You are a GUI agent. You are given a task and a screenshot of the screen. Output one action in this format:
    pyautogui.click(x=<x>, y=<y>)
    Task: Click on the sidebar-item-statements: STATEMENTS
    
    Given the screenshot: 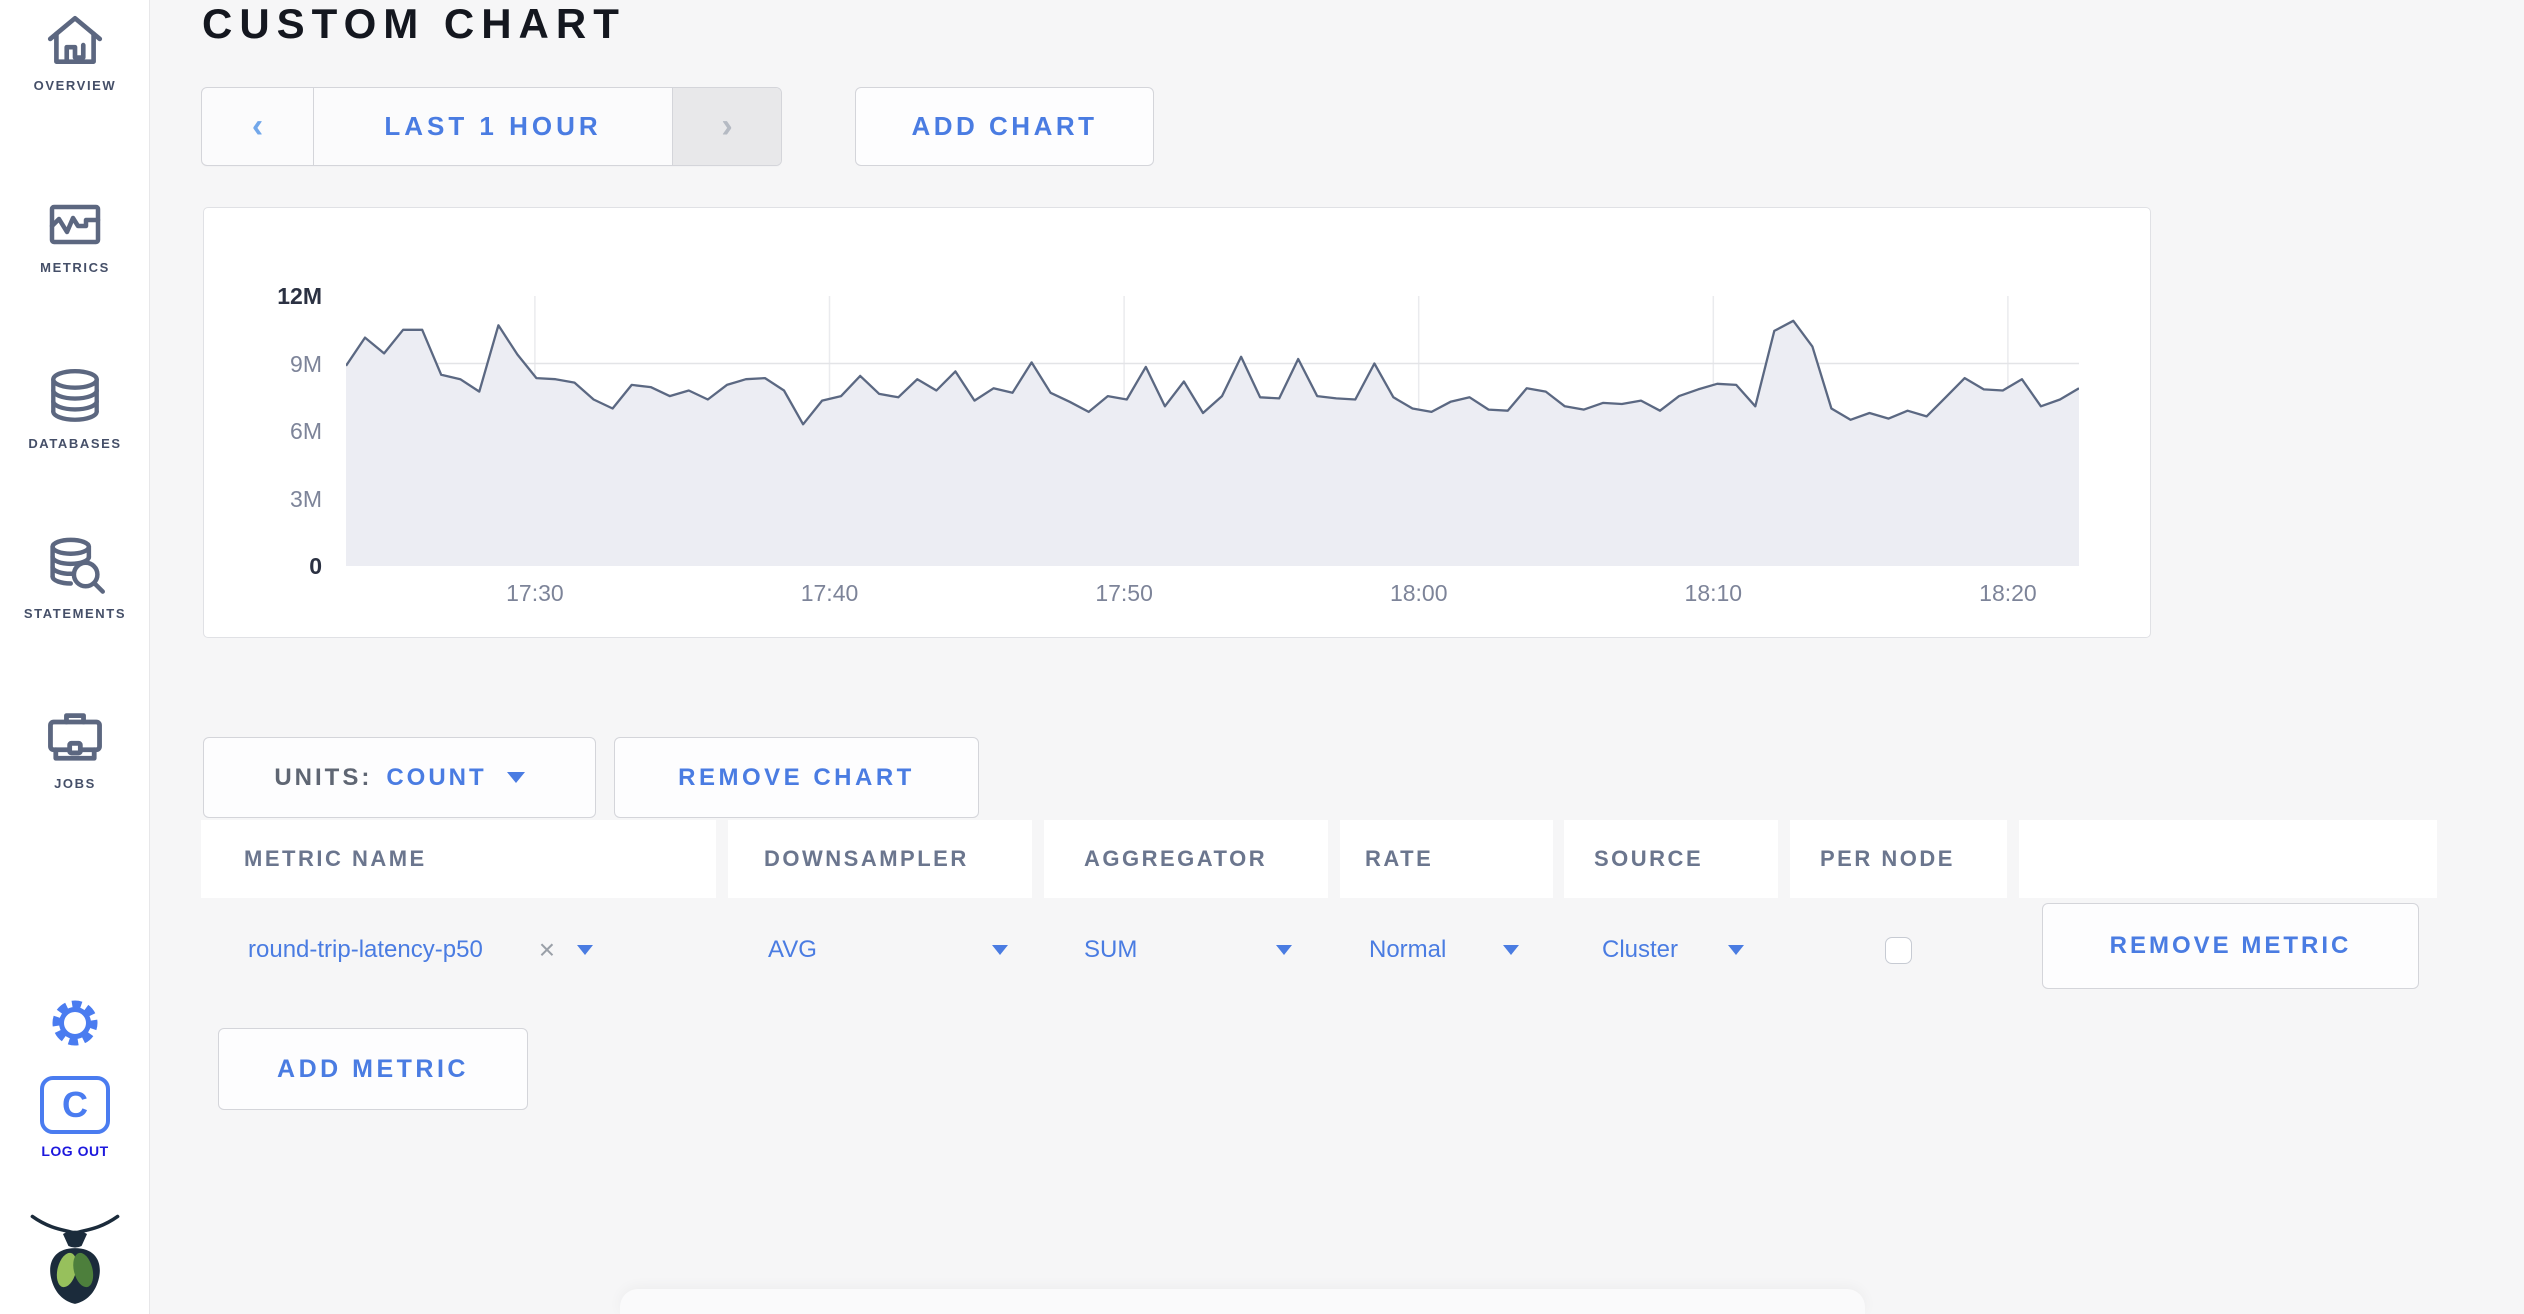 What is the action you would take?
    pyautogui.click(x=75, y=577)
    